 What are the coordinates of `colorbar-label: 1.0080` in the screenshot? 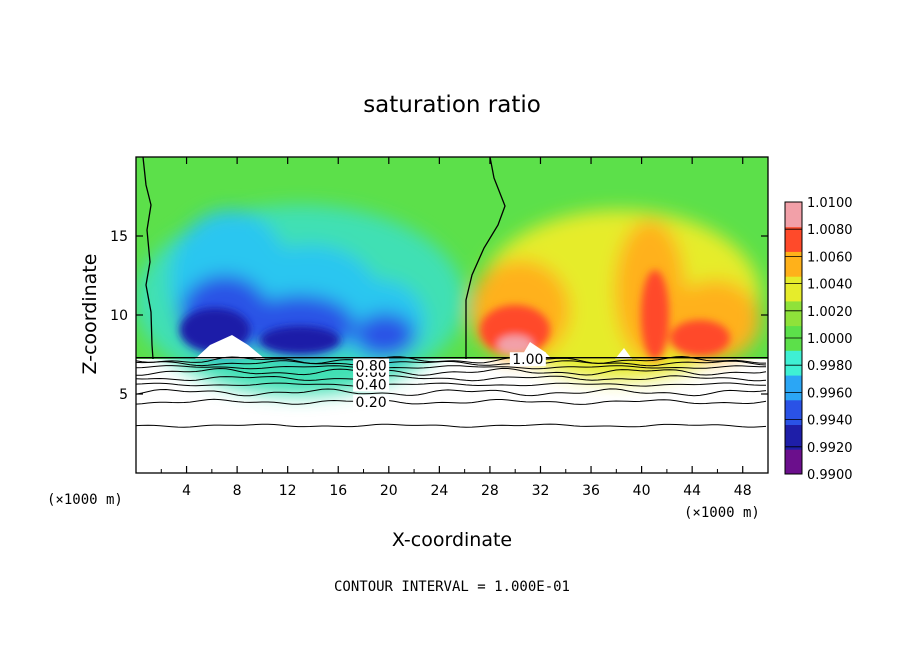 It's located at (830, 230).